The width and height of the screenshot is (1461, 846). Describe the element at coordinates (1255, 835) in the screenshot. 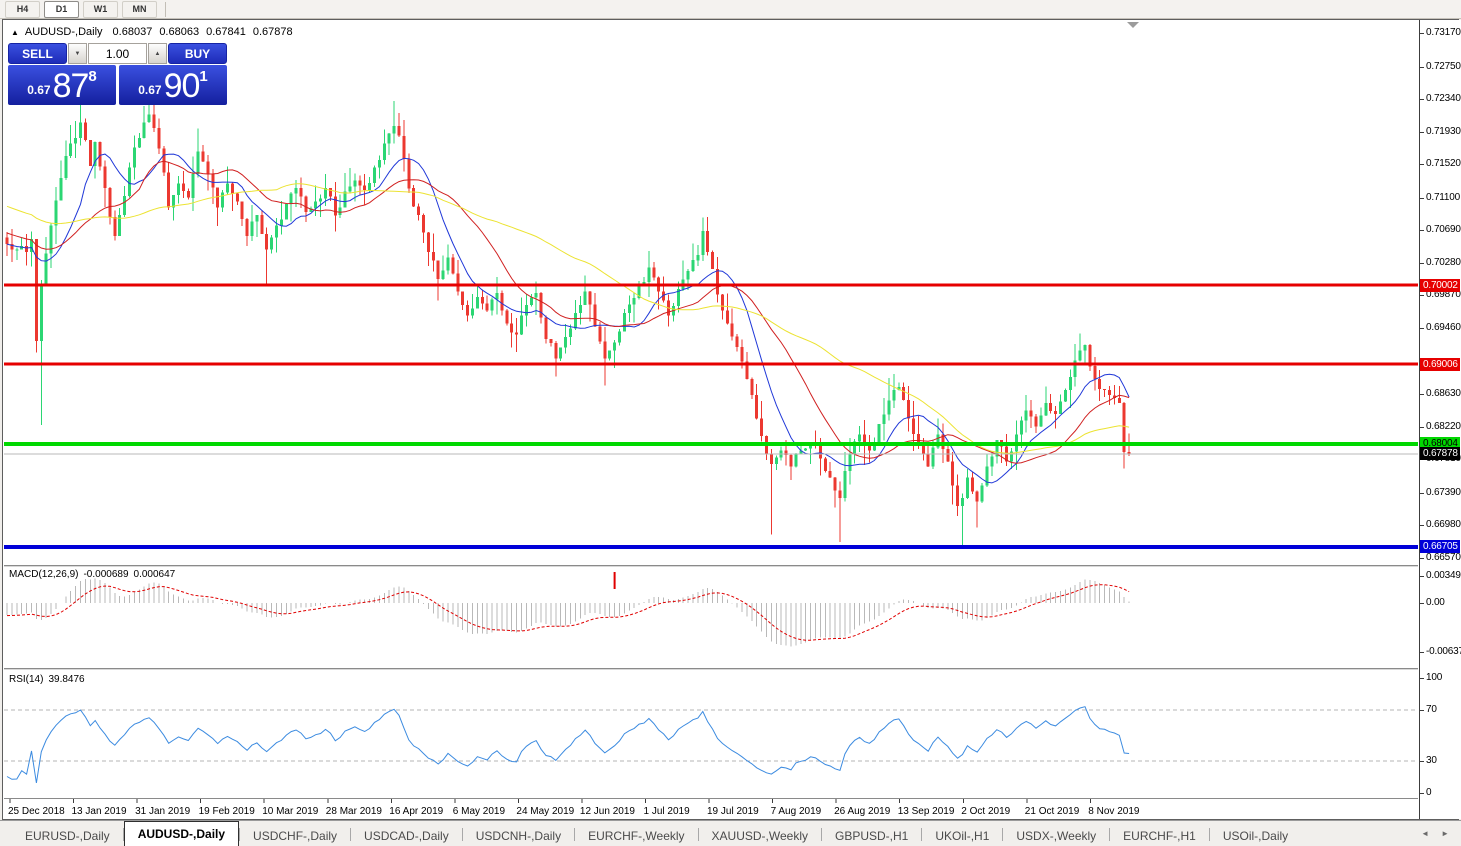

I see `chart-tab-usoildaily: USOil-,Daily` at that location.